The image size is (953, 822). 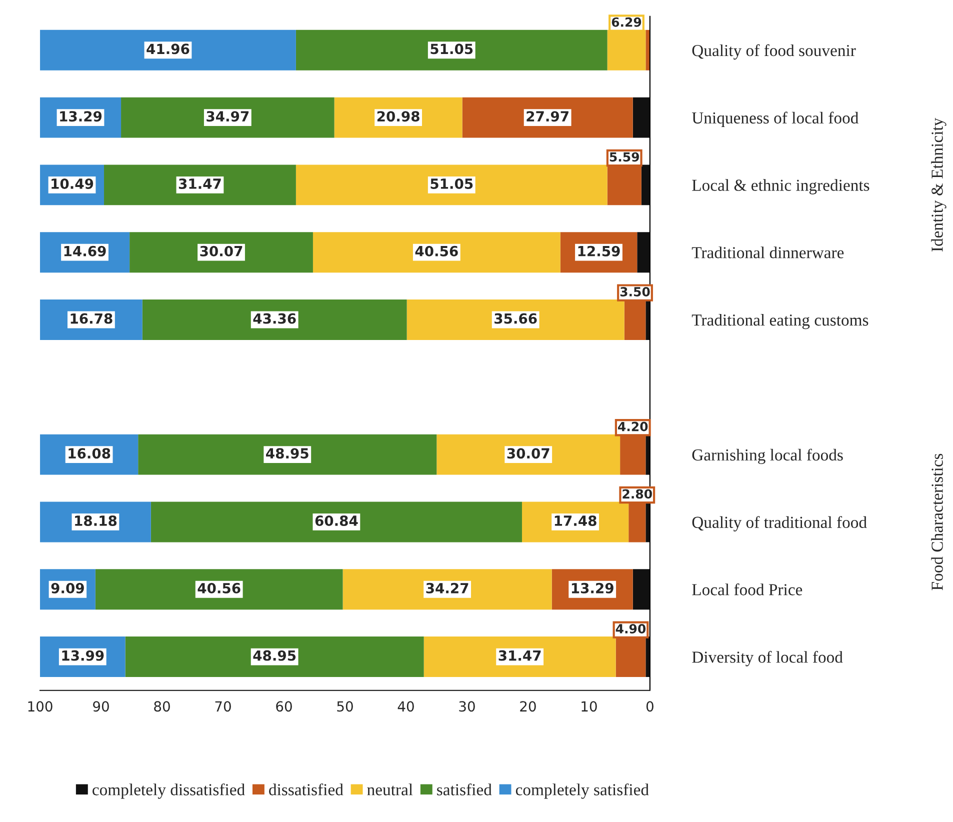 What do you see at coordinates (635, 291) in the screenshot?
I see `data-label: 3.50` at bounding box center [635, 291].